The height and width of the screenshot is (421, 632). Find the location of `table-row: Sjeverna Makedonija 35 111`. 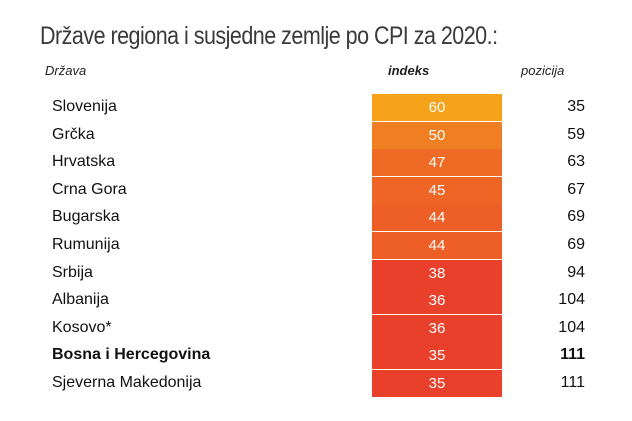

table-row: Sjeverna Makedonija 35 111 is located at coordinates (316, 383).